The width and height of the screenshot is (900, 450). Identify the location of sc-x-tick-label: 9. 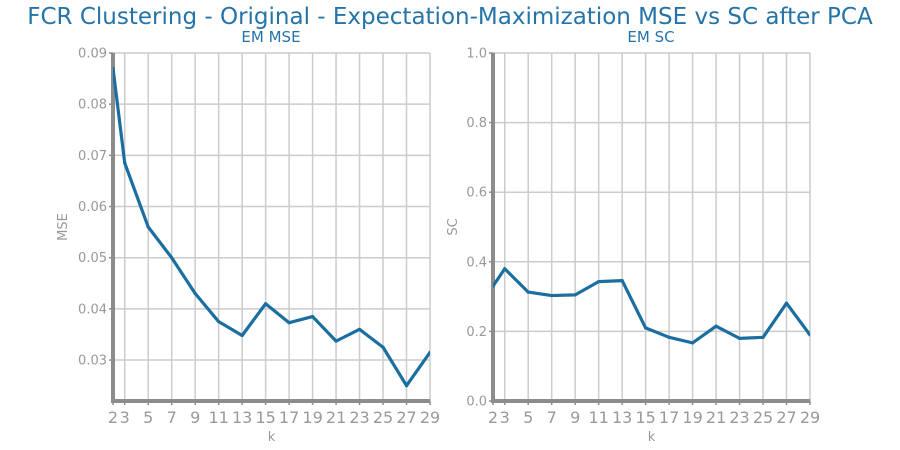
(575, 417).